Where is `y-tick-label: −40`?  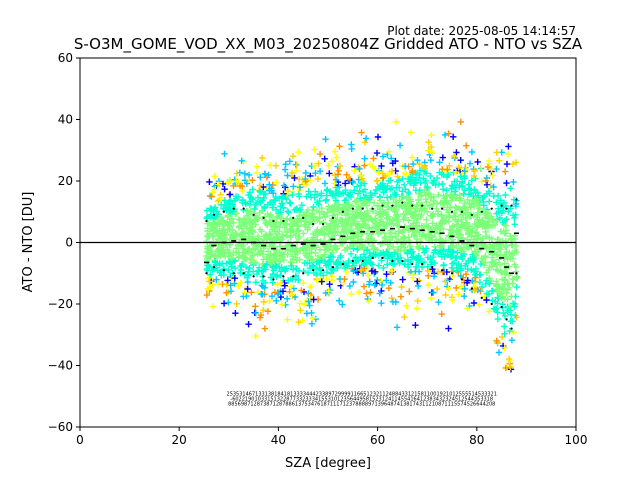 y-tick-label: −40 is located at coordinates (60, 366).